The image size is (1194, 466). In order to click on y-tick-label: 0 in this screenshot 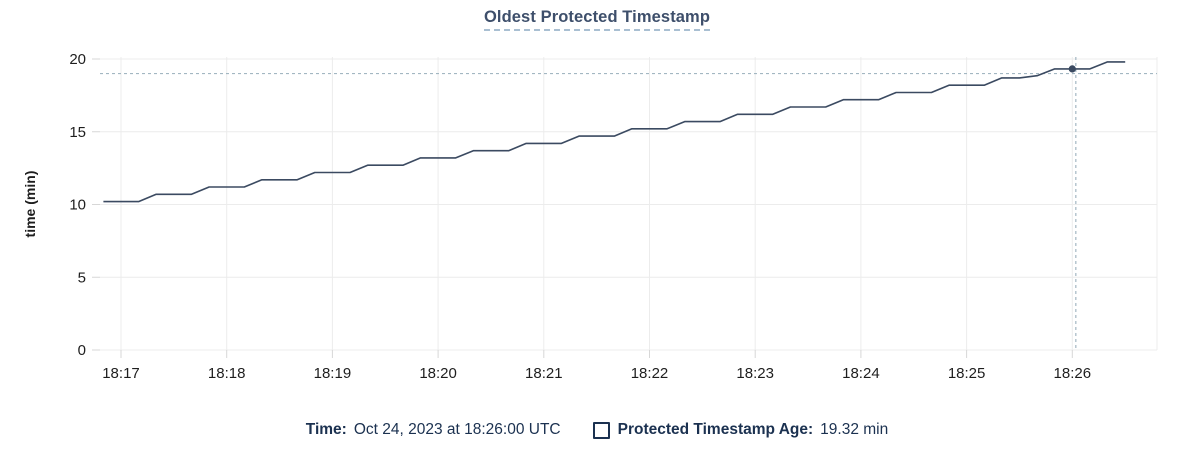, I will do `click(82, 350)`.